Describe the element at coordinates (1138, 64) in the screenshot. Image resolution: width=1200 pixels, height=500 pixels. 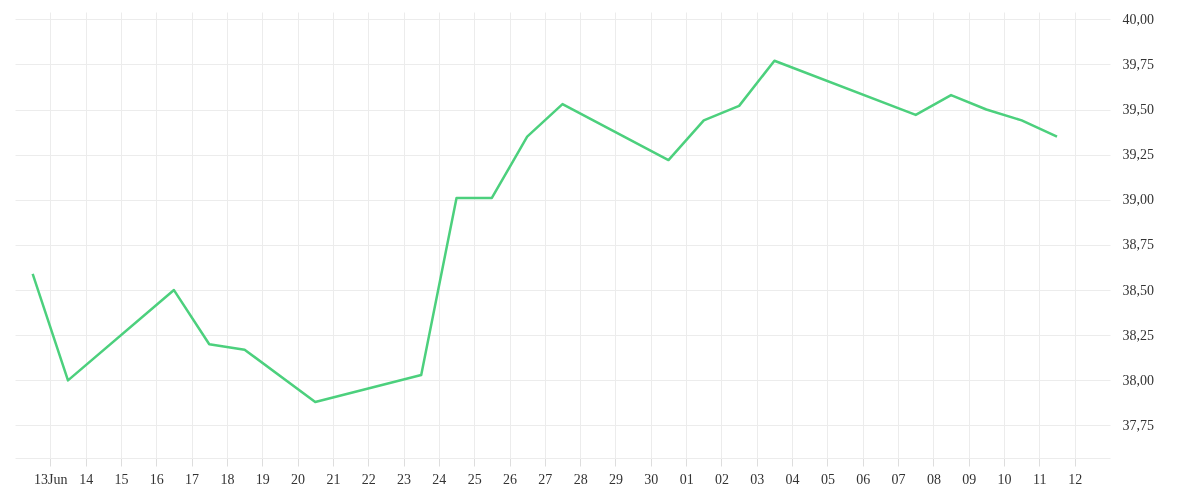
I see `y-tick-label: 39,75` at that location.